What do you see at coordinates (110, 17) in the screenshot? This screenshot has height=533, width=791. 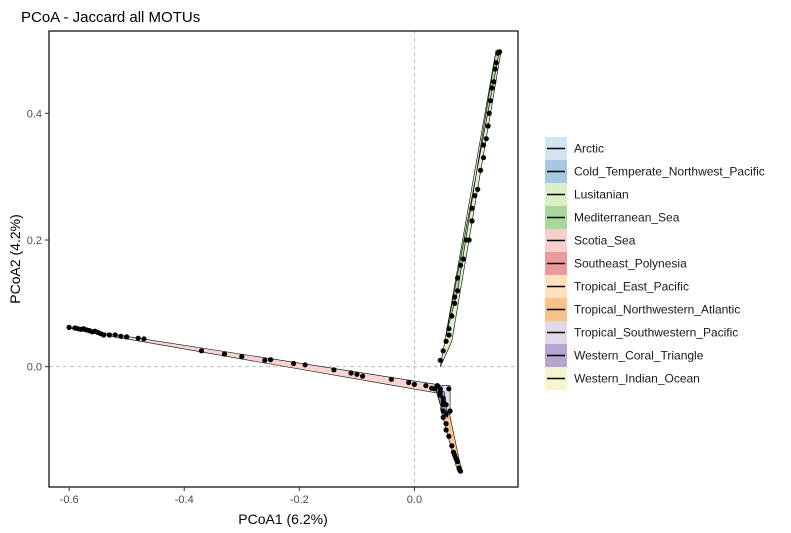 I see `chart-title: PCoA - Jaccard all MOTUs` at bounding box center [110, 17].